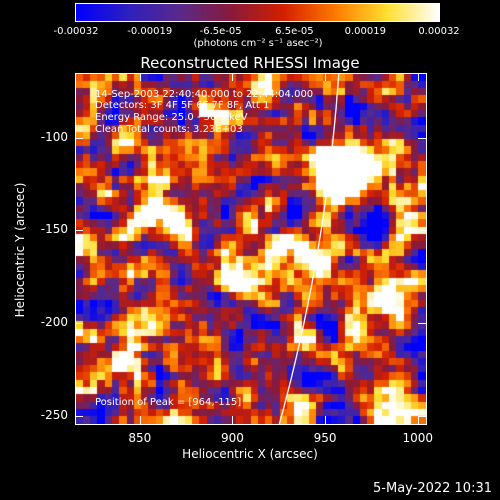 The width and height of the screenshot is (500, 500). What do you see at coordinates (150, 31) in the screenshot?
I see `colorbar-tick-label: -0.00019` at bounding box center [150, 31].